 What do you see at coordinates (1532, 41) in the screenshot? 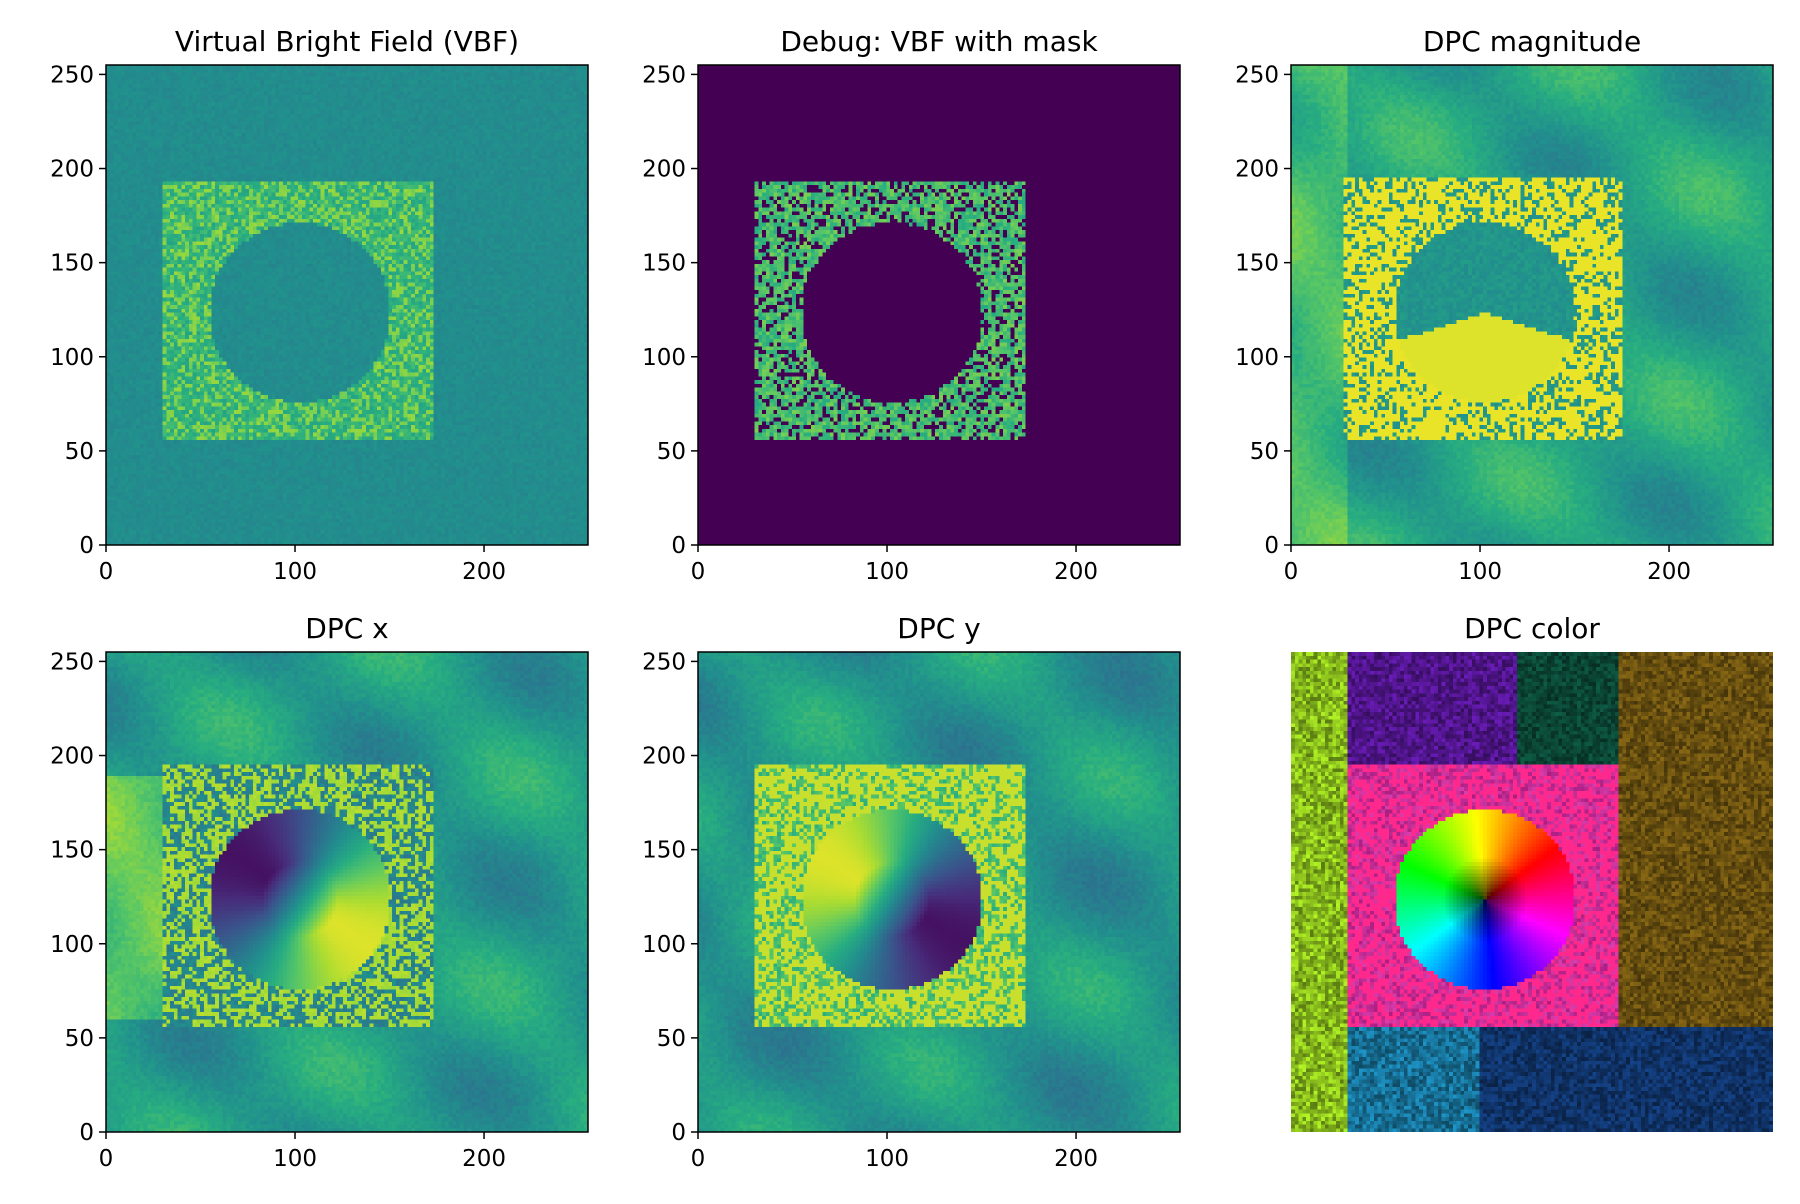
I see `panel-title: DPC magnitude` at bounding box center [1532, 41].